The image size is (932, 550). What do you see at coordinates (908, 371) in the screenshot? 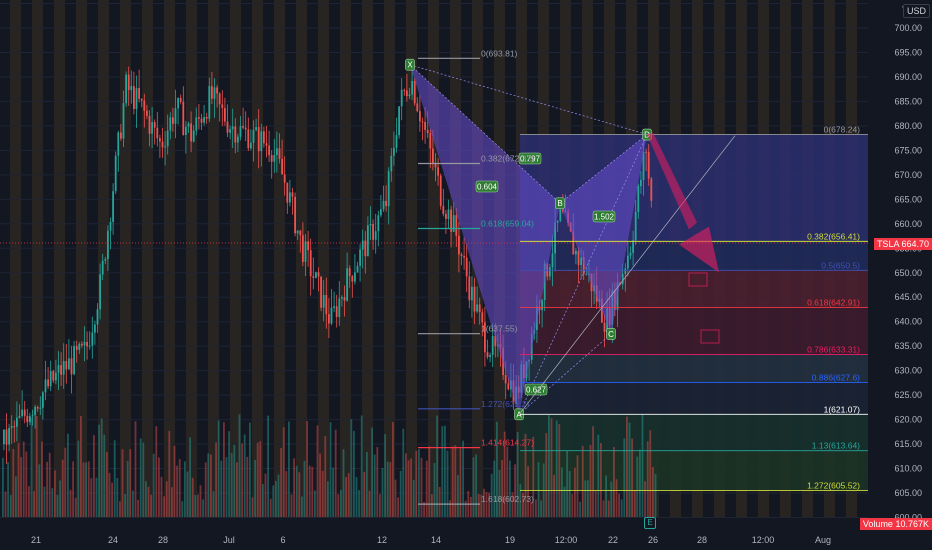
I see `price-tick-label: 630.00` at bounding box center [908, 371].